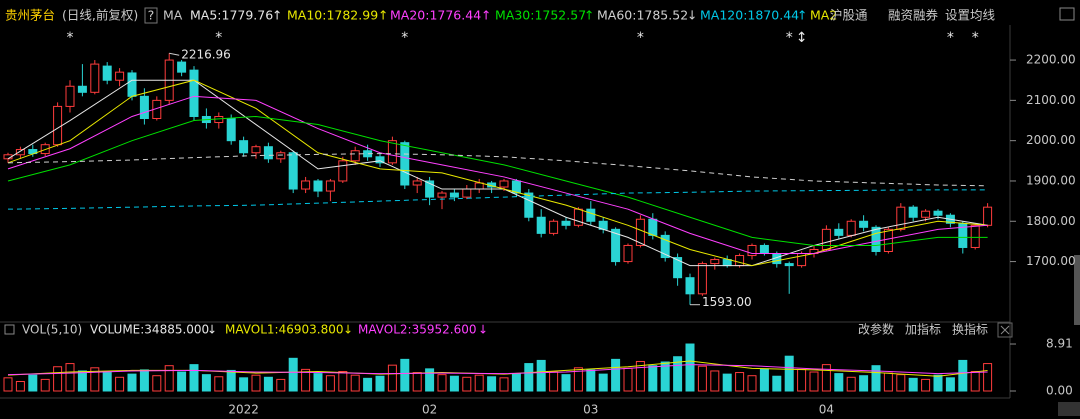  What do you see at coordinates (1077, 290) in the screenshot?
I see `scrollbar` at bounding box center [1077, 290].